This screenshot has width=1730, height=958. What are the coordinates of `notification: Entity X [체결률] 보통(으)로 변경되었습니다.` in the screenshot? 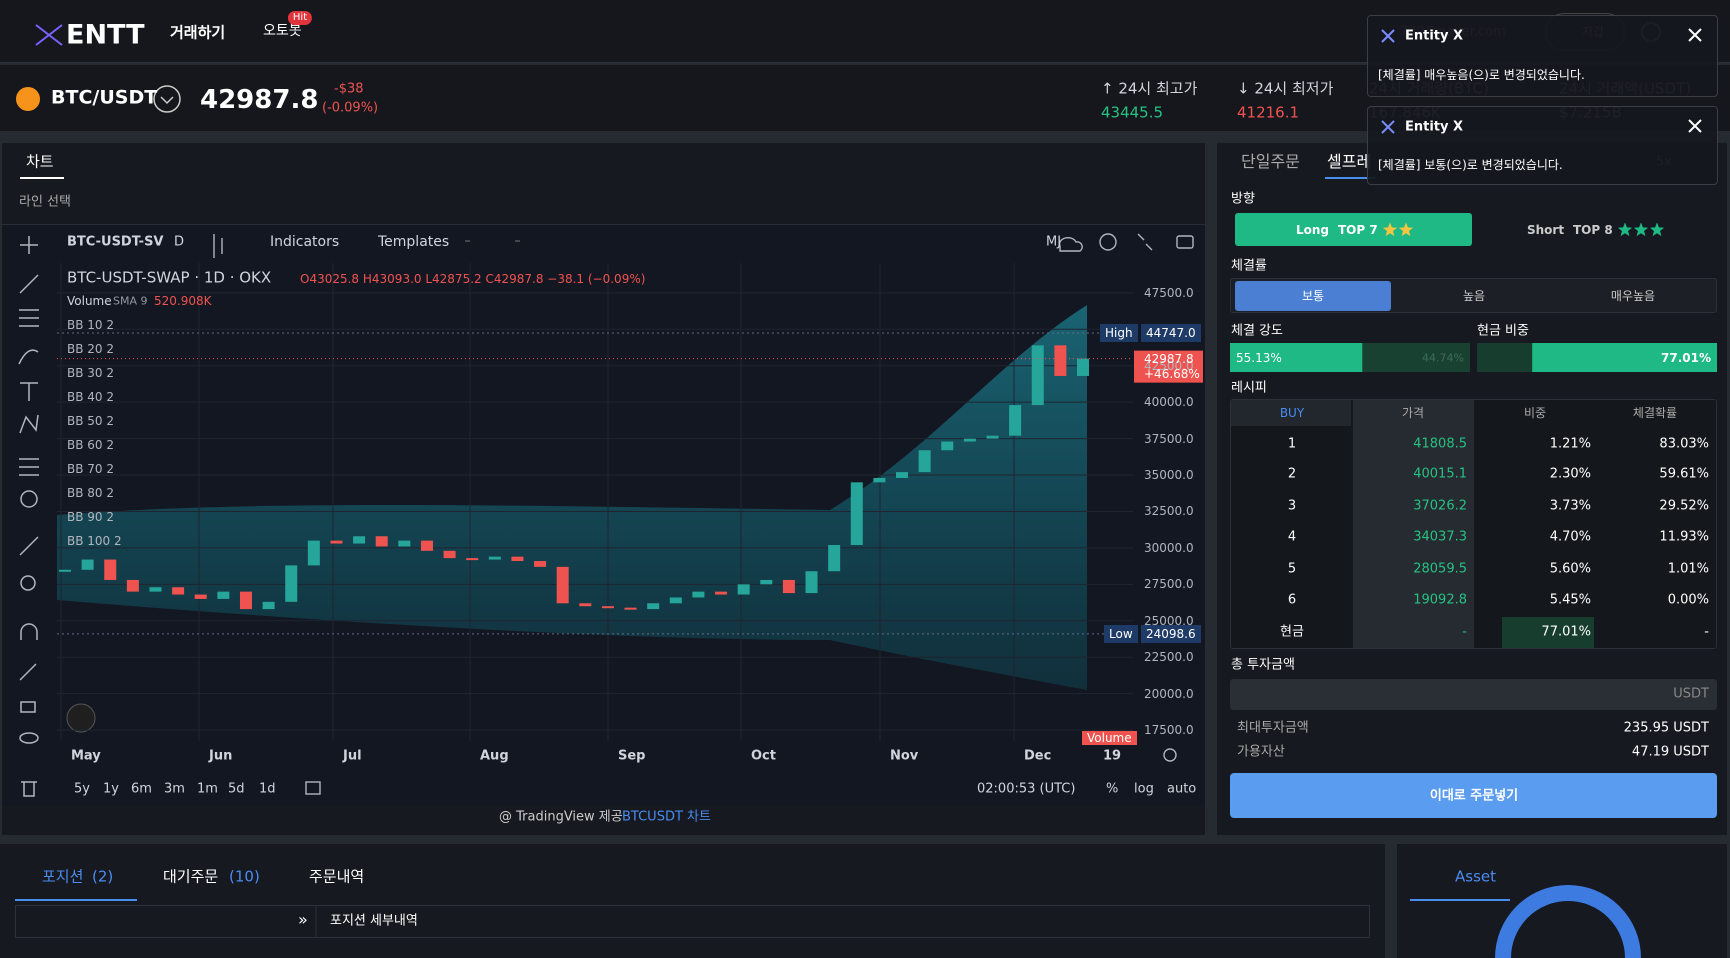 It's located at (1542, 145).